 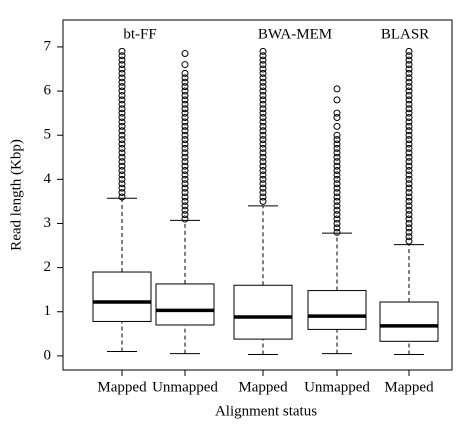 I want to click on y-tick-label: 1, so click(x=48, y=311).